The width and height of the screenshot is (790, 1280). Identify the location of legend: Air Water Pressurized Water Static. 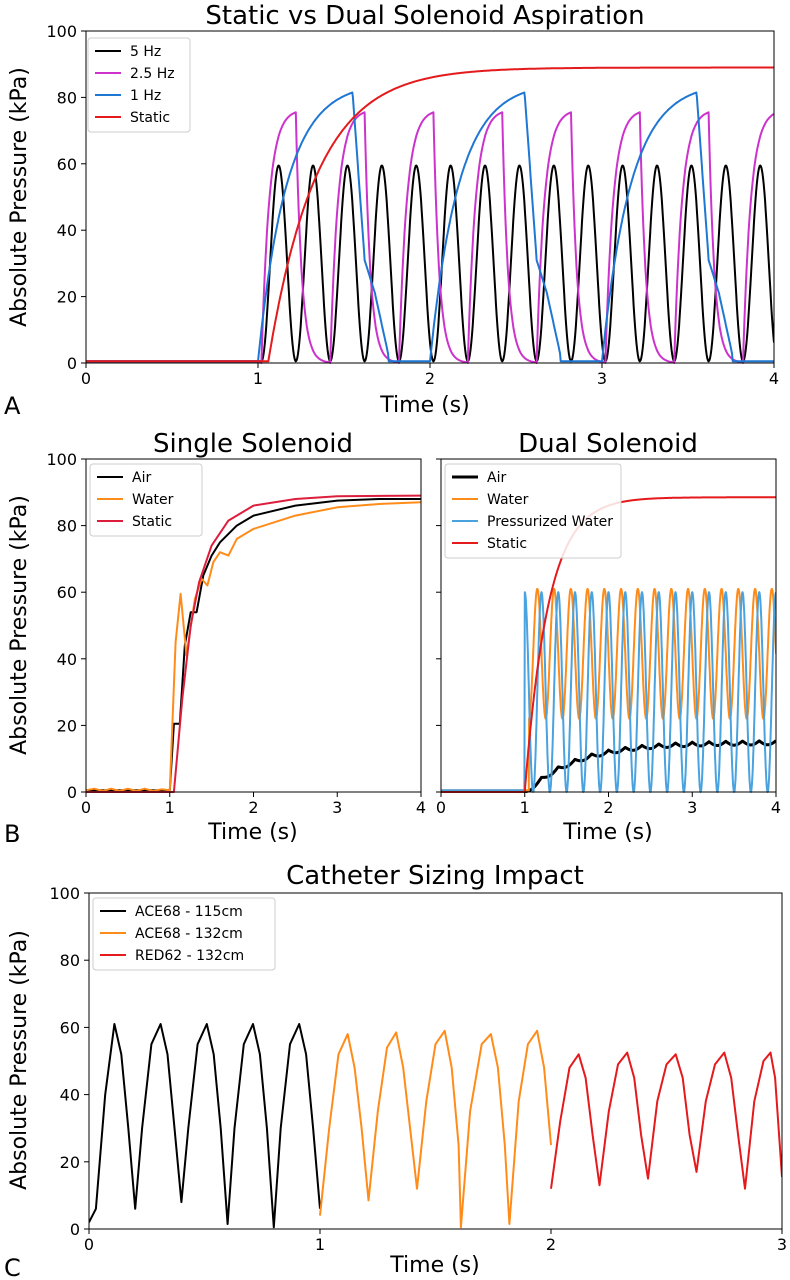
(533, 511).